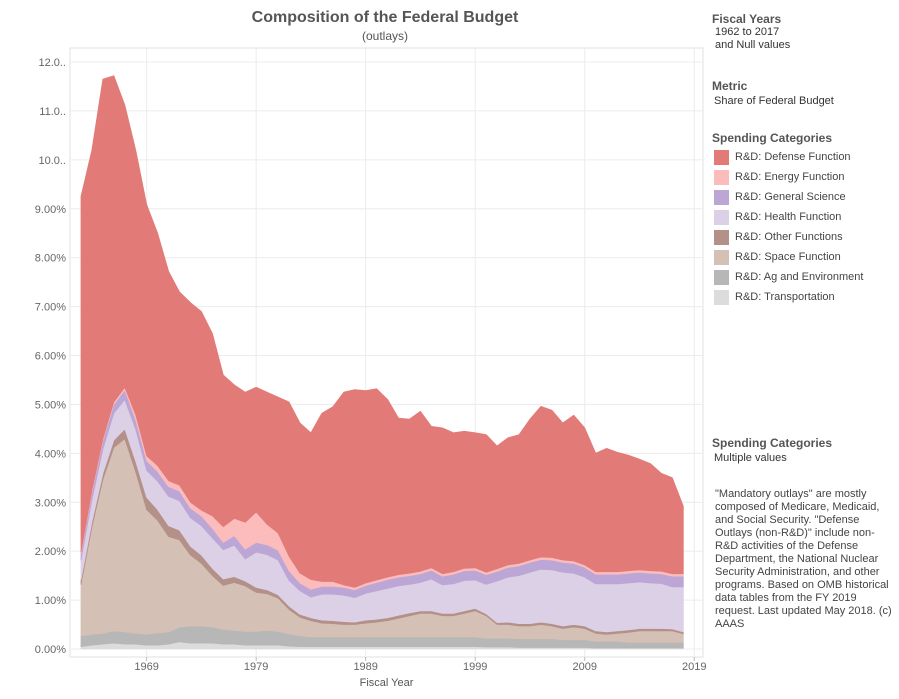 The height and width of the screenshot is (699, 899). Describe the element at coordinates (385, 17) in the screenshot. I see `chart-title: Composition of the Federal Budget` at that location.